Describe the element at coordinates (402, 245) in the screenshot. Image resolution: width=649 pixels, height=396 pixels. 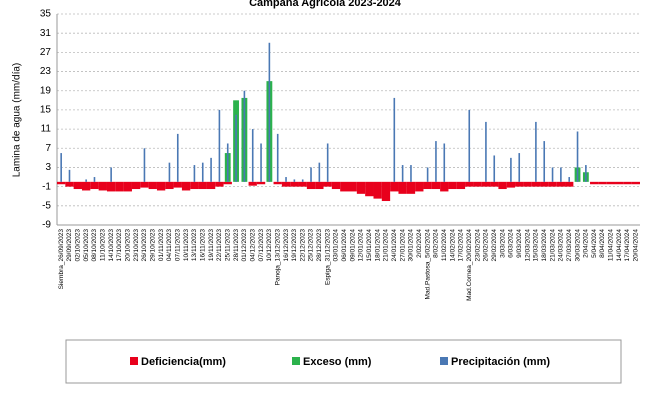
I see `x-tick-label: 27/01/2024` at that location.